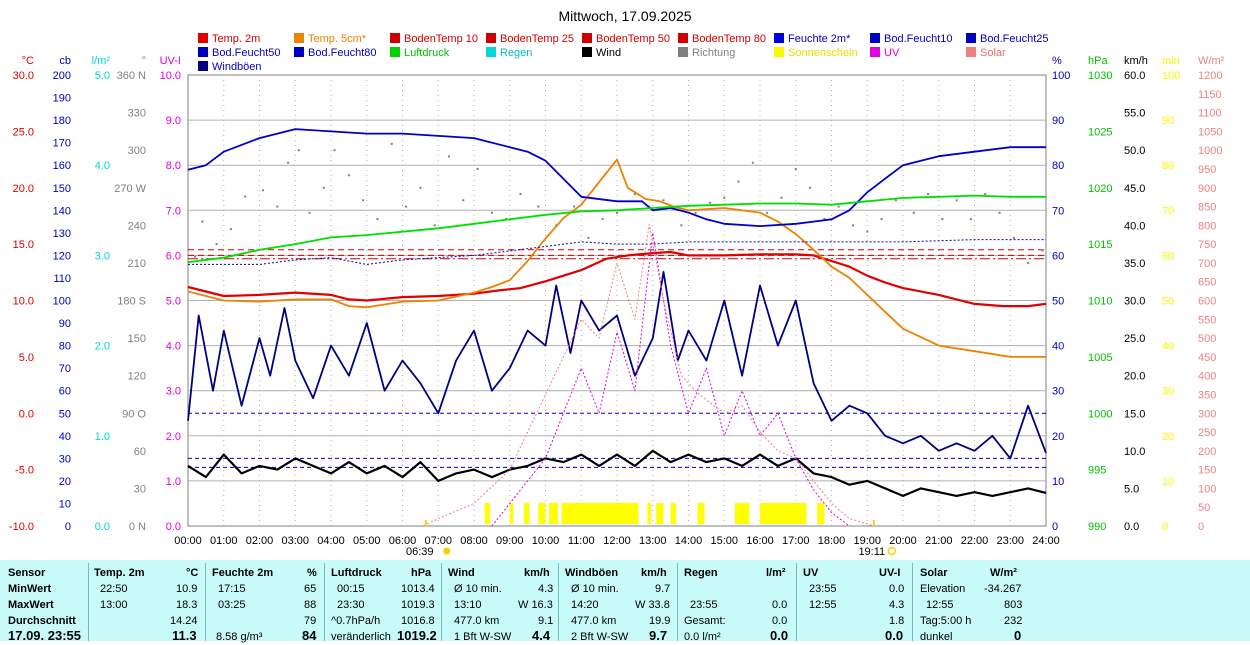 The image size is (1250, 645). What do you see at coordinates (939, 541) in the screenshot?
I see `x-tick-label: 21:00` at bounding box center [939, 541].